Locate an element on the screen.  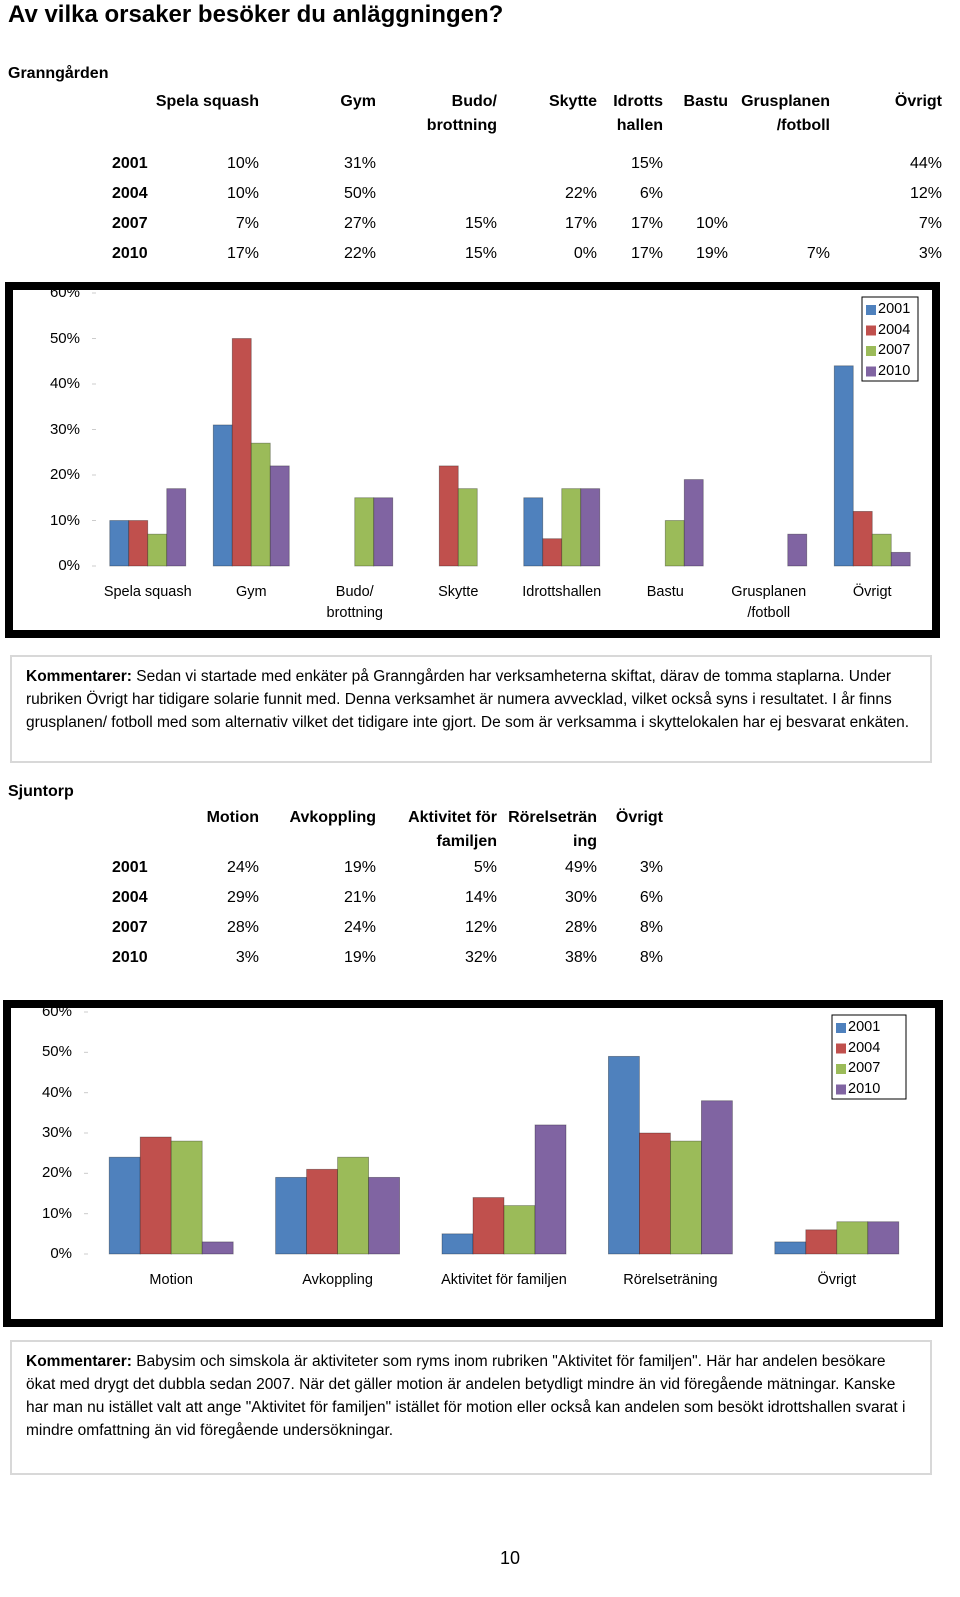
table-cell: 17% is located at coordinates (242, 253).